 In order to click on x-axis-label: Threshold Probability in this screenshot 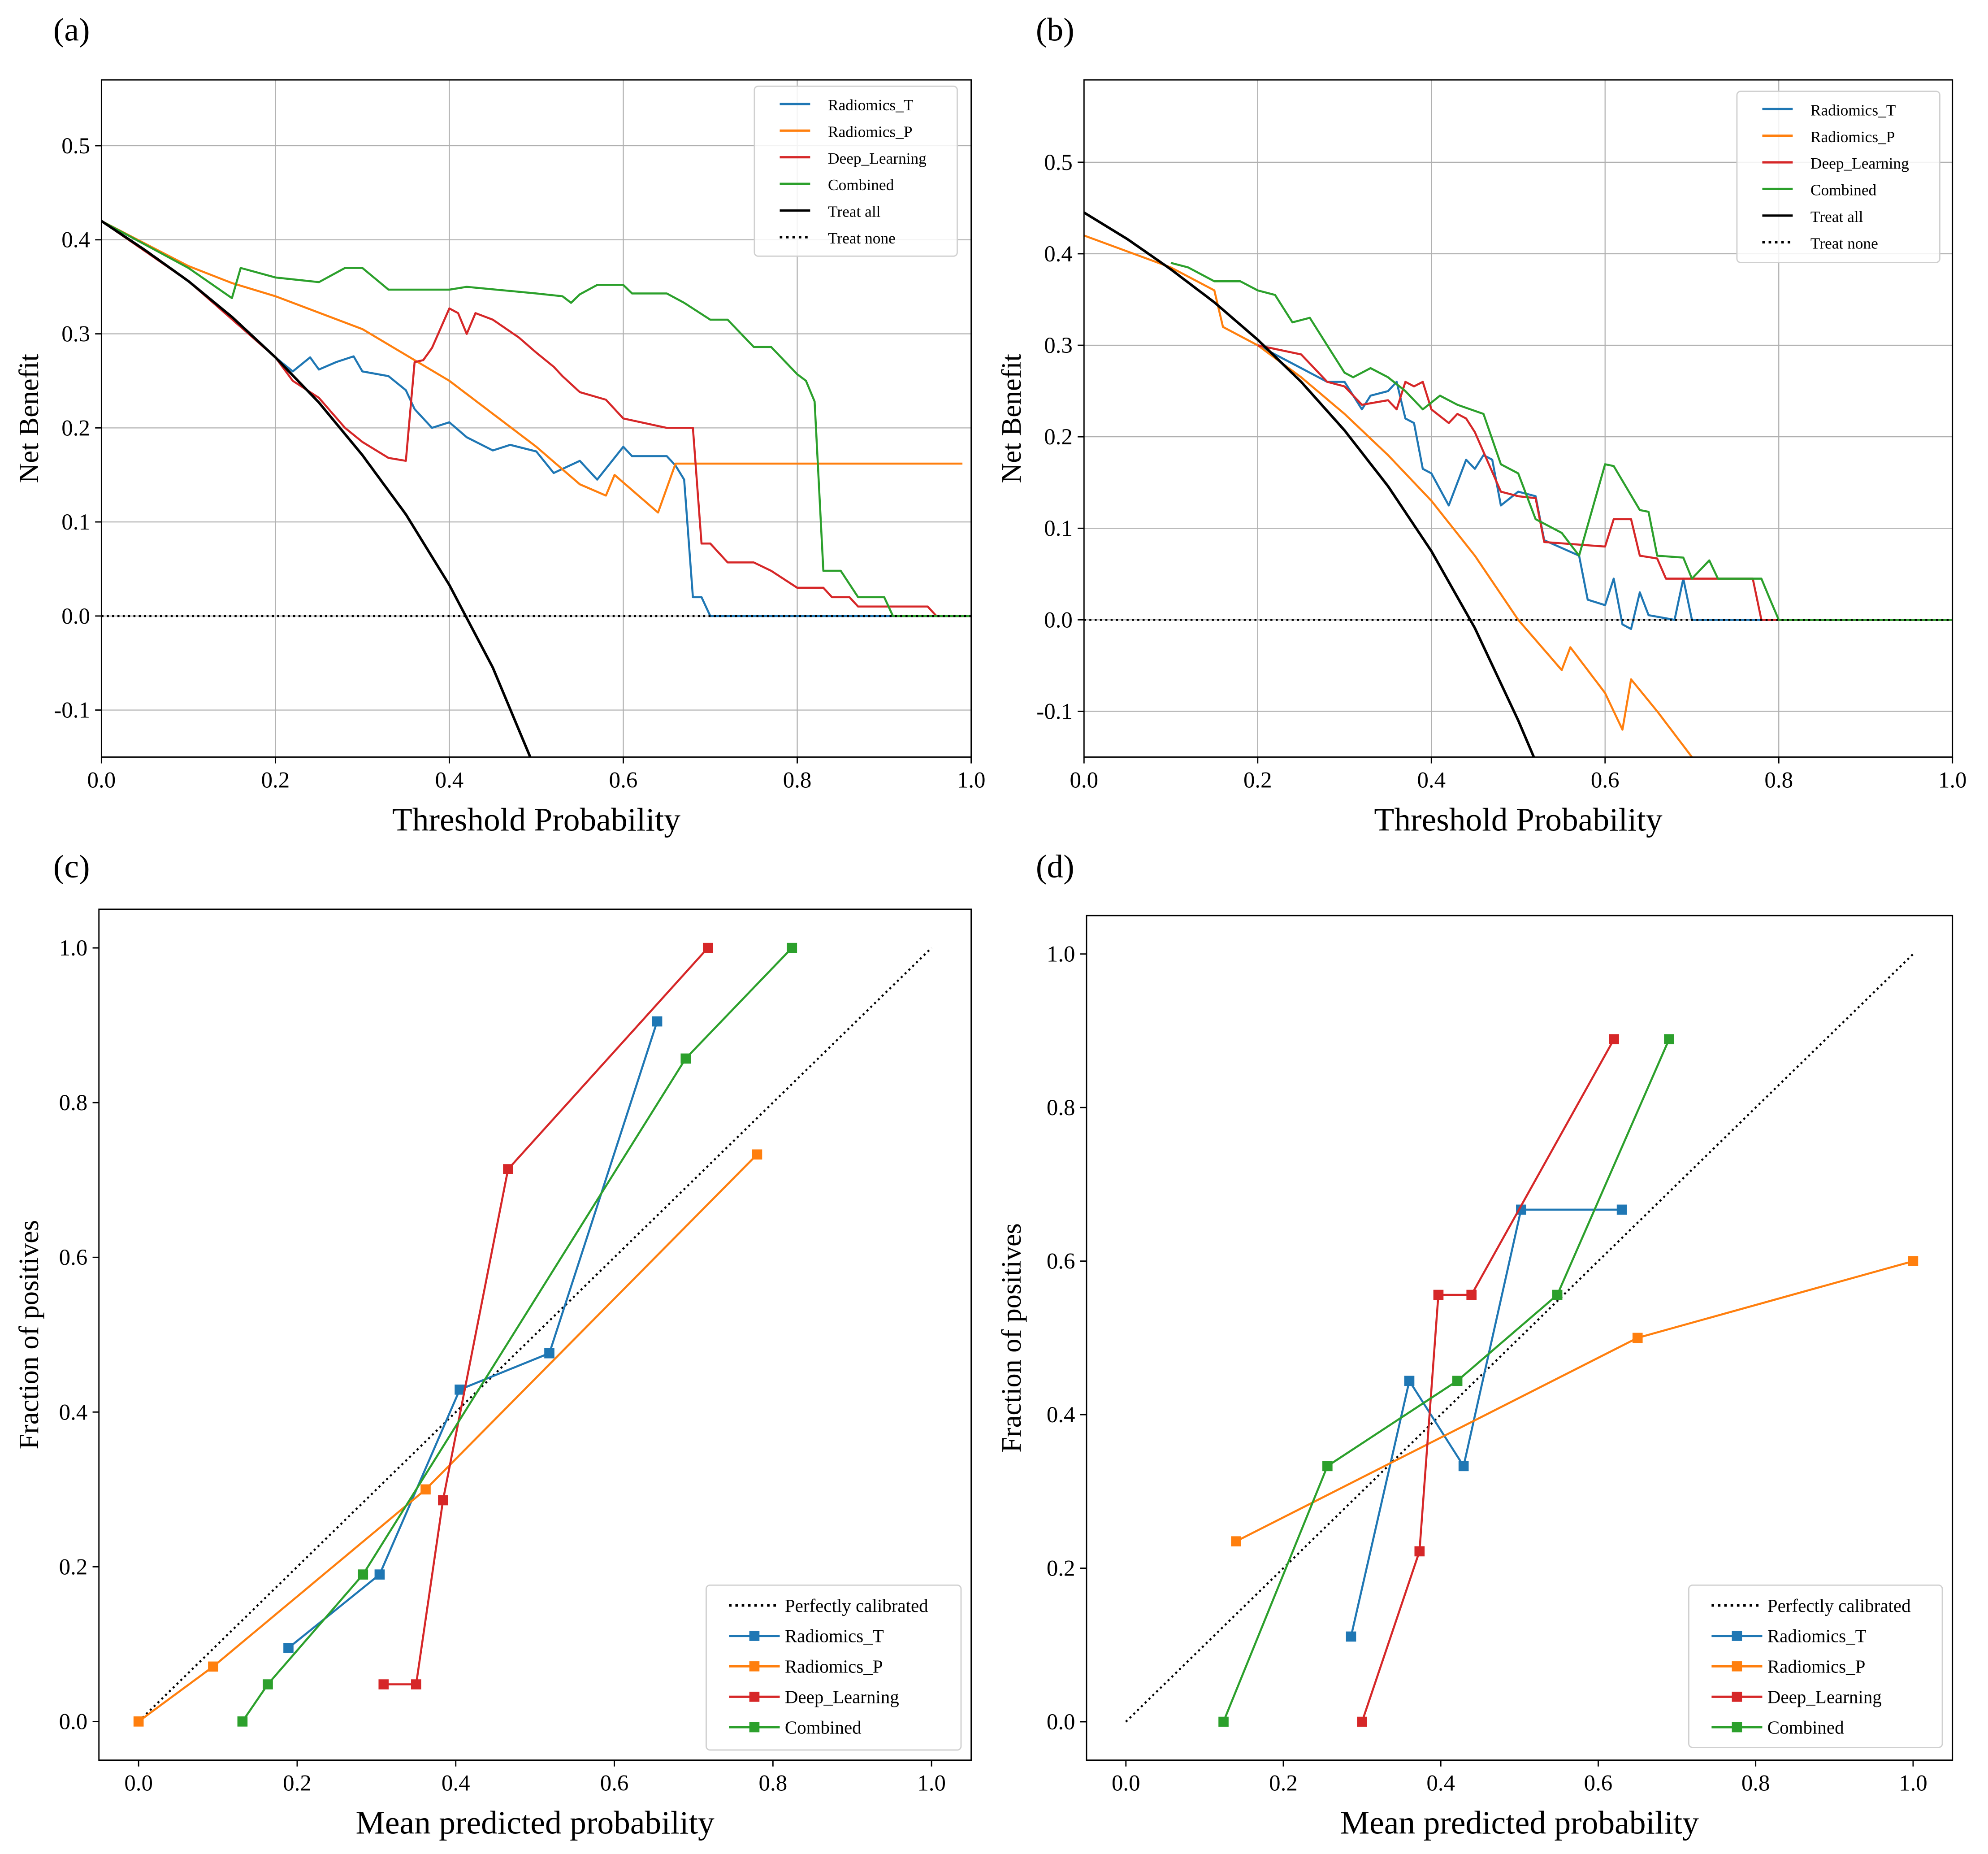, I will do `click(536, 820)`.